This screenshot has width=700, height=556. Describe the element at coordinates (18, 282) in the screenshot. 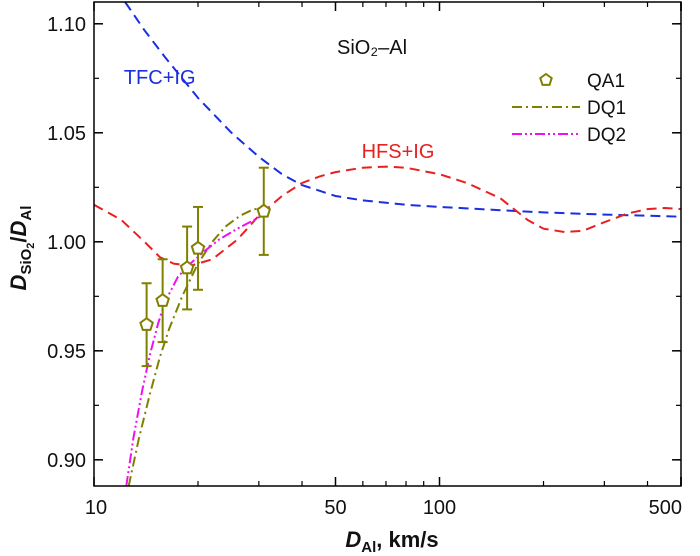

I see `y-axis-title-main1: D` at that location.